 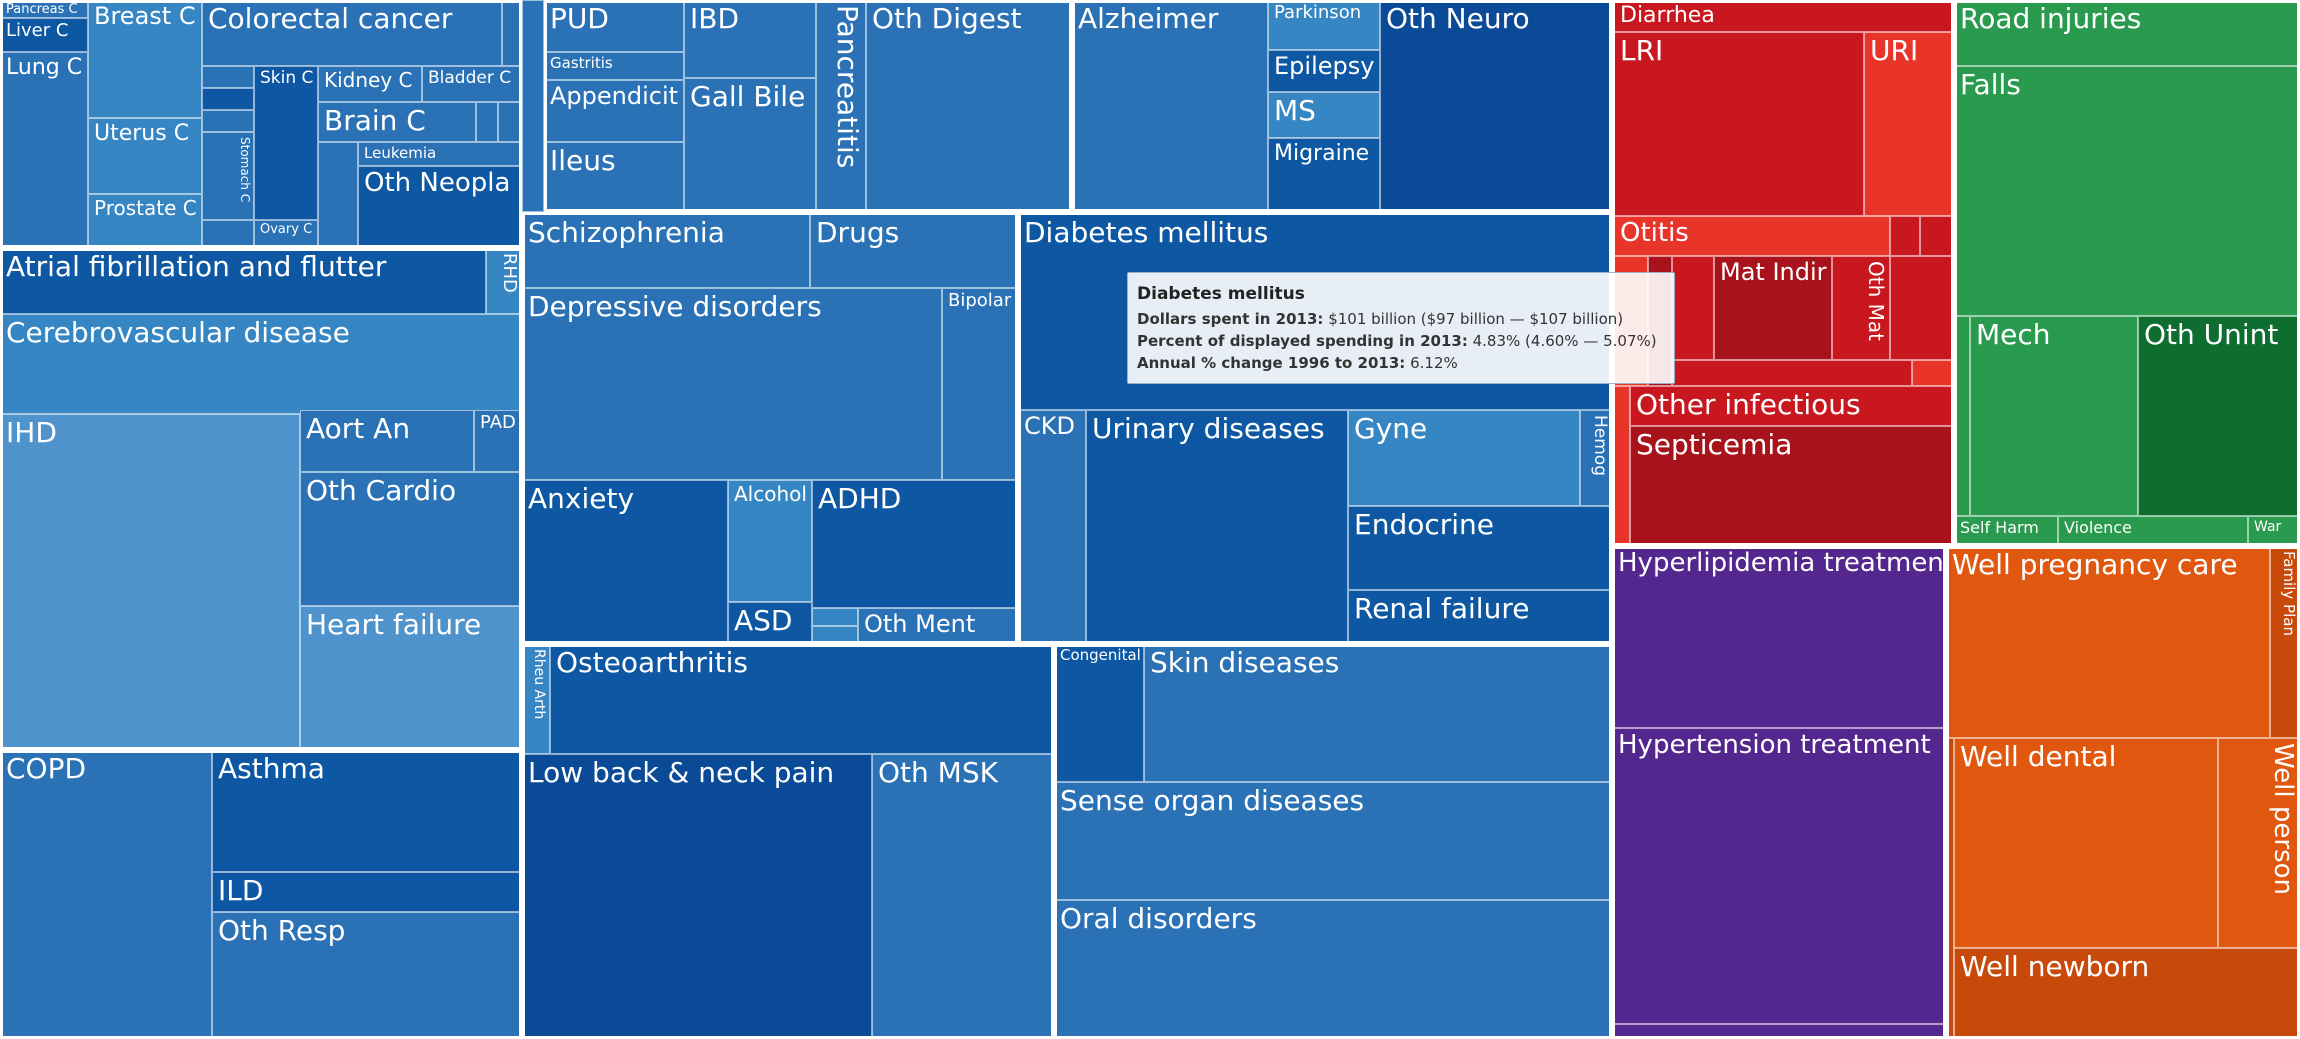 I want to click on treemap-tile-migraine: Migraine, so click(x=1324, y=175).